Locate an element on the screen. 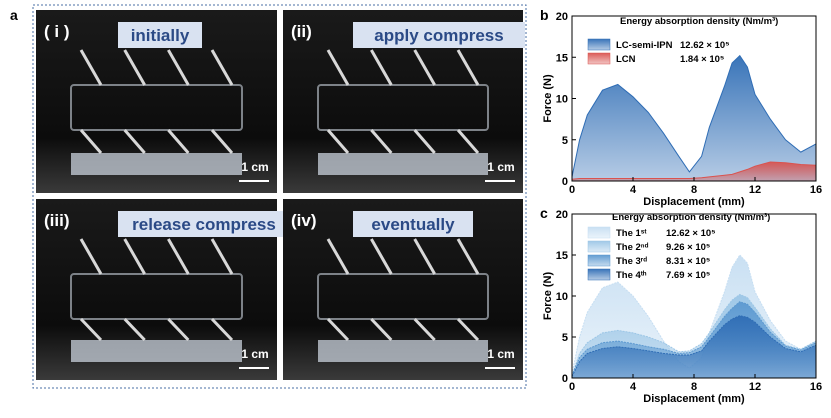 The height and width of the screenshot is (418, 831). legend-label: The 4ᵗʰ is located at coordinates (631, 275).